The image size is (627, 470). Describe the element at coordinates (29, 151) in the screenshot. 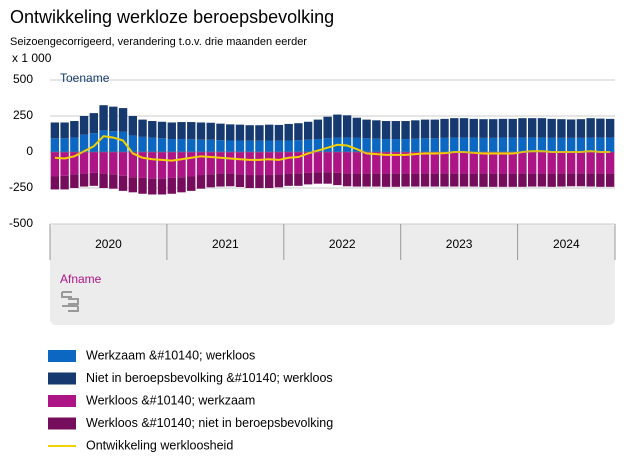

I see `y-tick-label: 0` at that location.